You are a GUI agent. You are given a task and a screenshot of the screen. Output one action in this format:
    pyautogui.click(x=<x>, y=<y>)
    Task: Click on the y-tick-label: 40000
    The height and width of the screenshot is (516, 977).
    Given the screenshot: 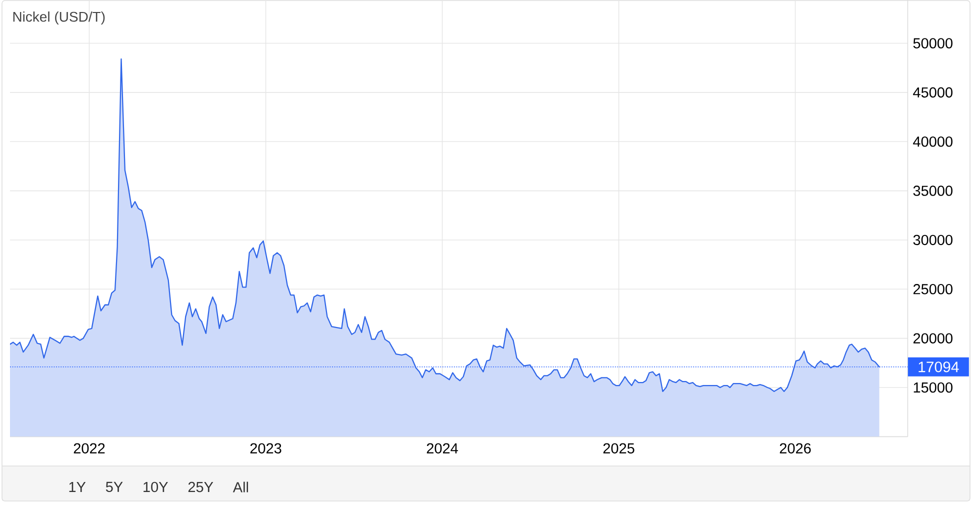 What is the action you would take?
    pyautogui.click(x=932, y=141)
    